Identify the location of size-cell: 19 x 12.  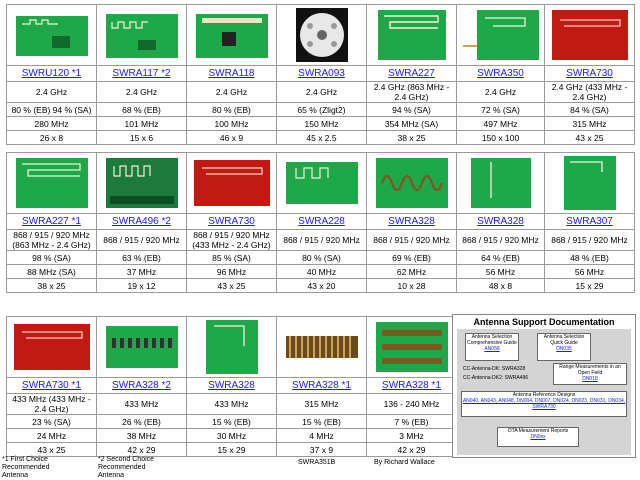
(141, 285).